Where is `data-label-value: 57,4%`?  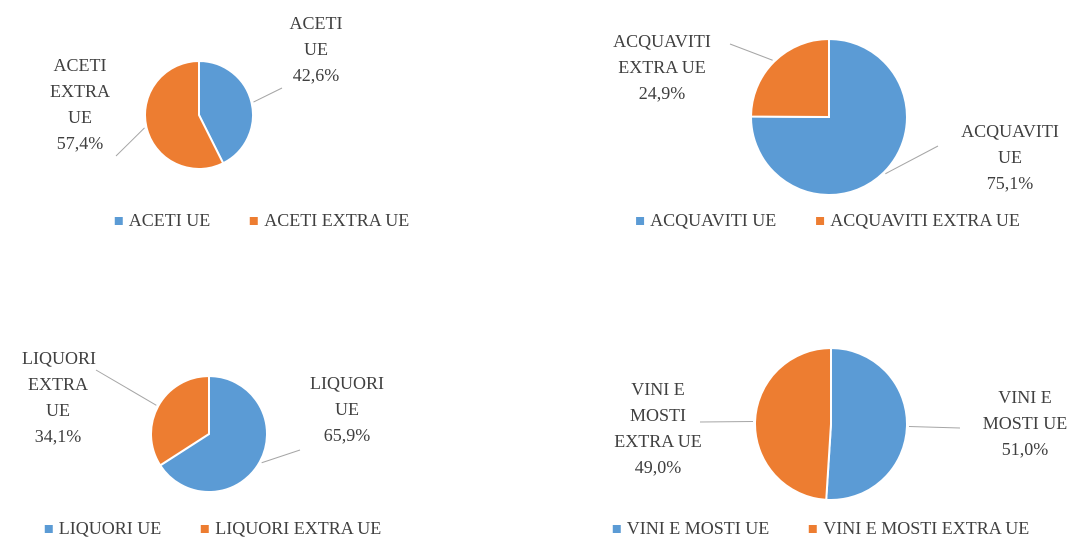
data-label-value: 57,4% is located at coordinates (80, 143).